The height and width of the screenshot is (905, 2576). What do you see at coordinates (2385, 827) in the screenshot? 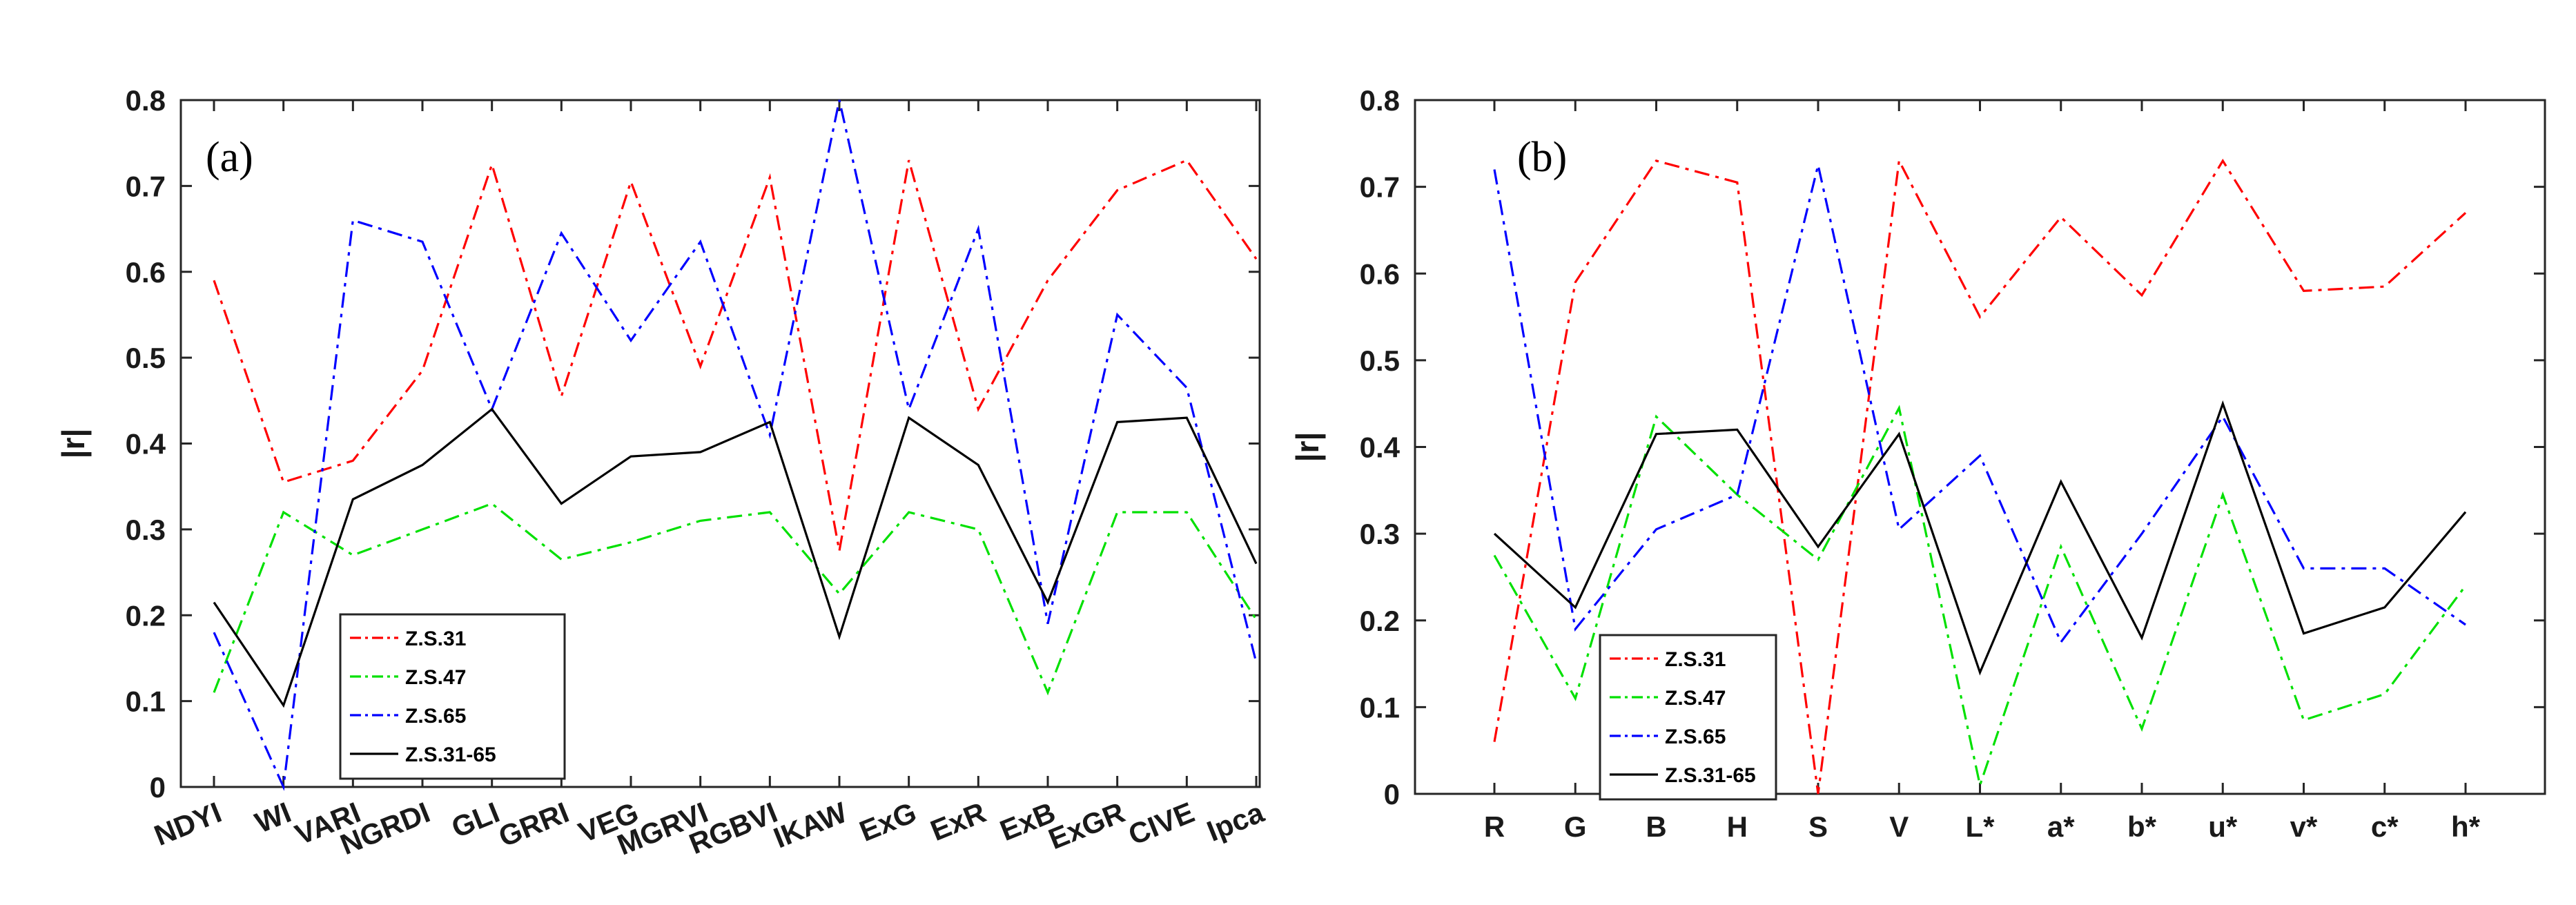
I see `x-tick-label-b: c*` at bounding box center [2385, 827].